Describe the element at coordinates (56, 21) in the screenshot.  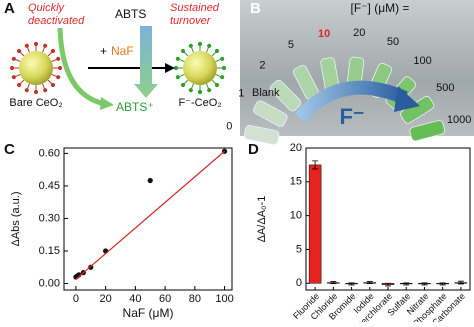
I see `note: deactivated` at that location.